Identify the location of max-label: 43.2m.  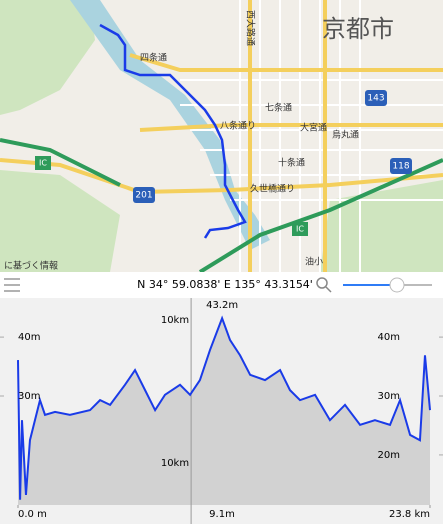
(222, 305).